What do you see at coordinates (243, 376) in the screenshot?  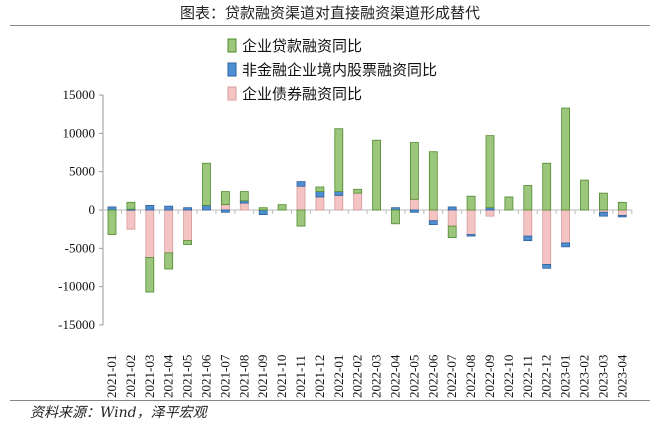 I see `x-tick-label: 2021-08` at bounding box center [243, 376].